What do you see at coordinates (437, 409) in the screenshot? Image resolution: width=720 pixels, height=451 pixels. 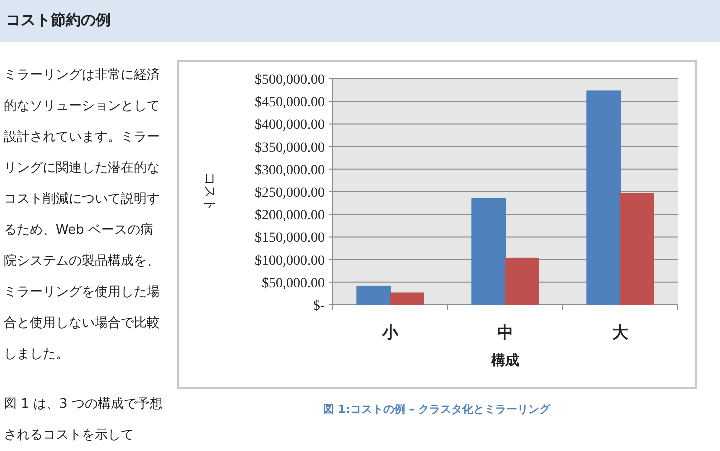 I see `caption: 図 1:コストの例 – クラスタ化とミラーリング` at bounding box center [437, 409].